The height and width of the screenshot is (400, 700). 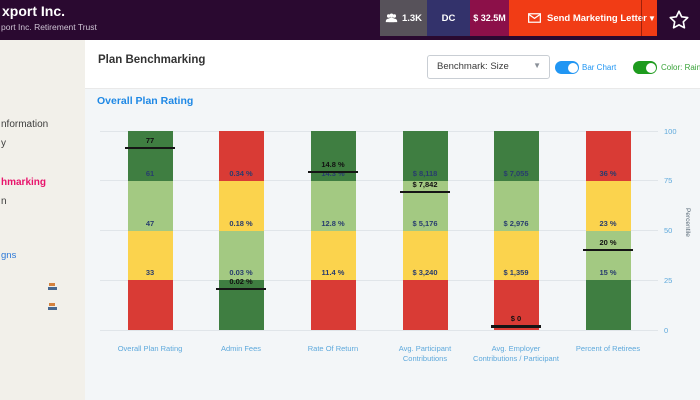 I want to click on category-label: Admin Fees, so click(x=241, y=348).